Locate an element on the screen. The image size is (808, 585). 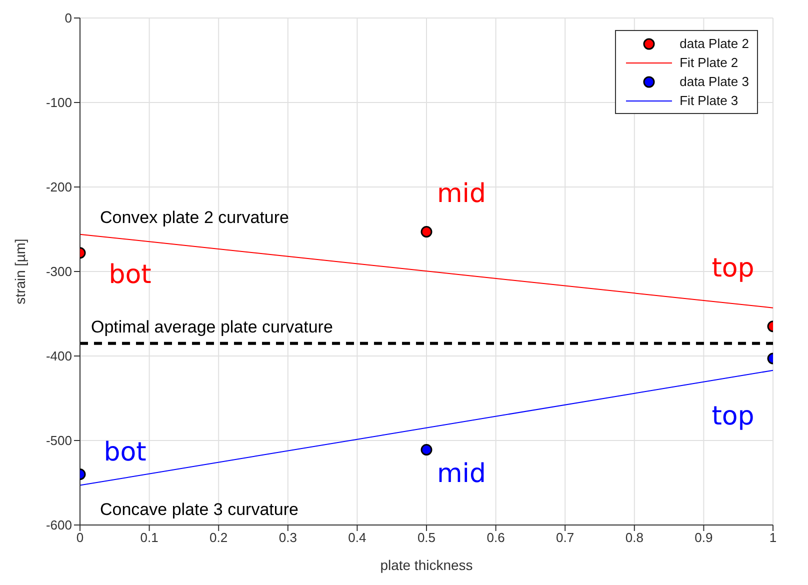
y-axis-title: strain [µm] is located at coordinates (20, 271).